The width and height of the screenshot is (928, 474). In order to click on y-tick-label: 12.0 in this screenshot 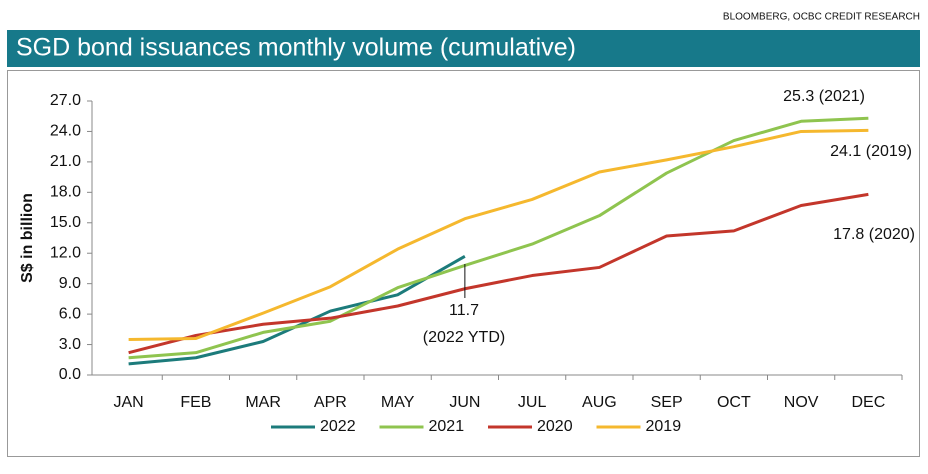, I will do `click(65, 252)`.